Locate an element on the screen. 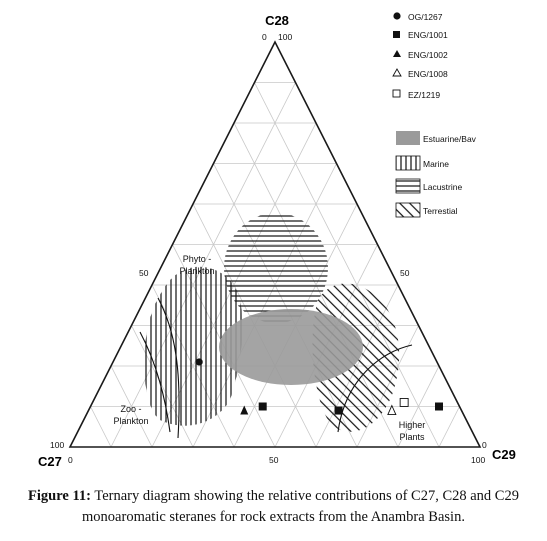 The height and width of the screenshot is (541, 547). higher-plants-curve is located at coordinates (375, 388).